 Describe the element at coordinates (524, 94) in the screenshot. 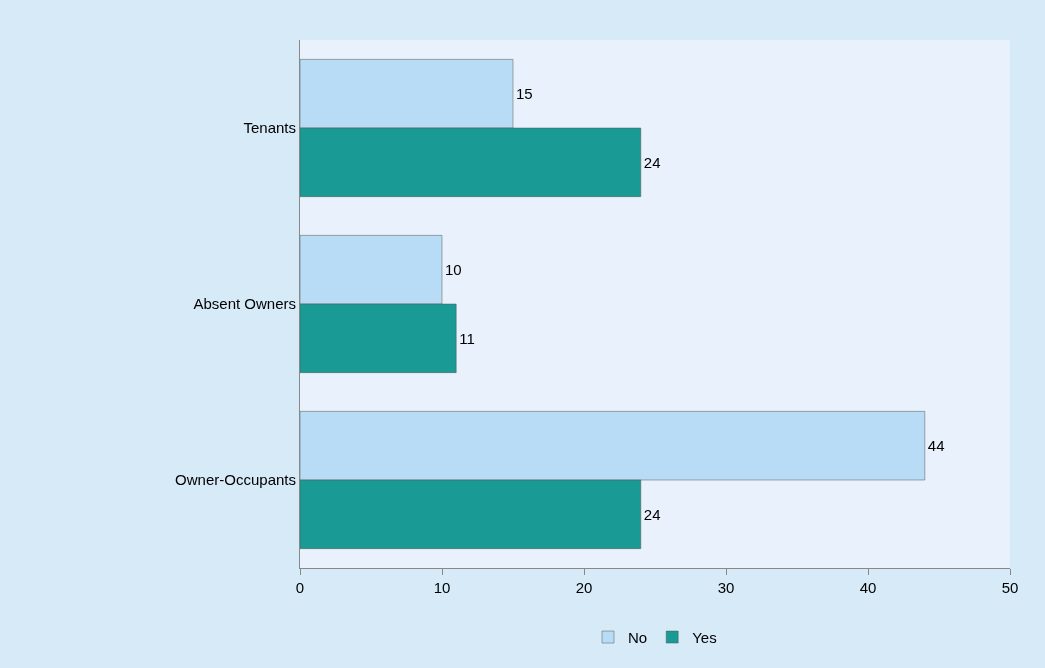

I see `data-label: 15` at that location.